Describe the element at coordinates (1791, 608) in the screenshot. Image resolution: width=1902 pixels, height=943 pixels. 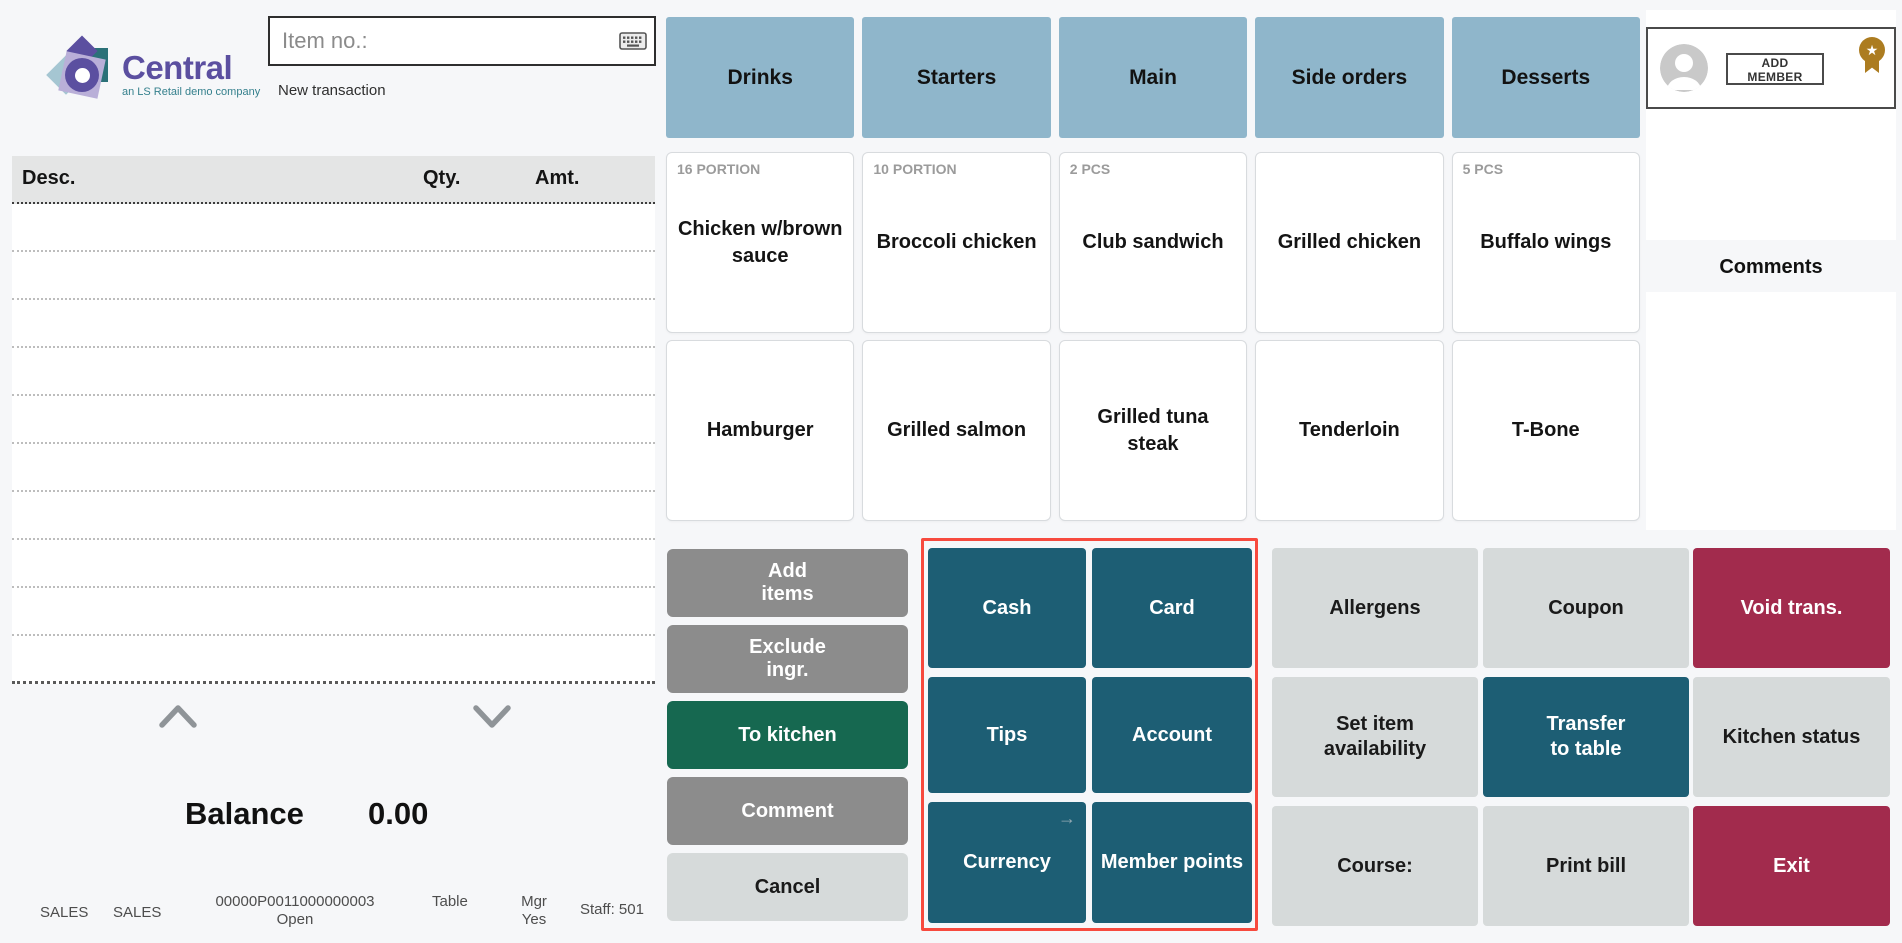
I see `void-trans-button: Void trans.` at that location.